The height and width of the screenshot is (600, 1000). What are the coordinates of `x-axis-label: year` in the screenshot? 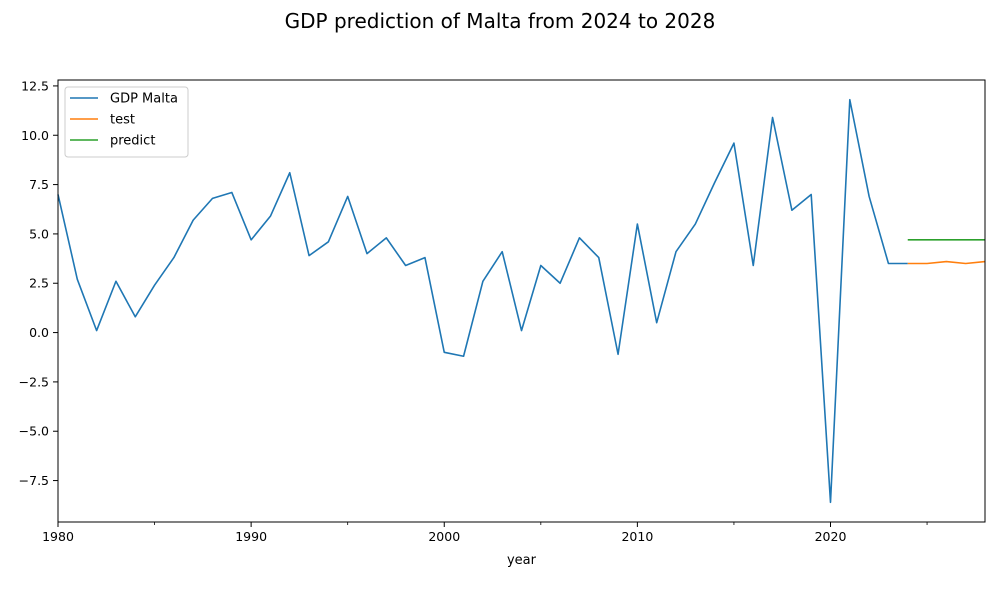 It's located at (522, 560).